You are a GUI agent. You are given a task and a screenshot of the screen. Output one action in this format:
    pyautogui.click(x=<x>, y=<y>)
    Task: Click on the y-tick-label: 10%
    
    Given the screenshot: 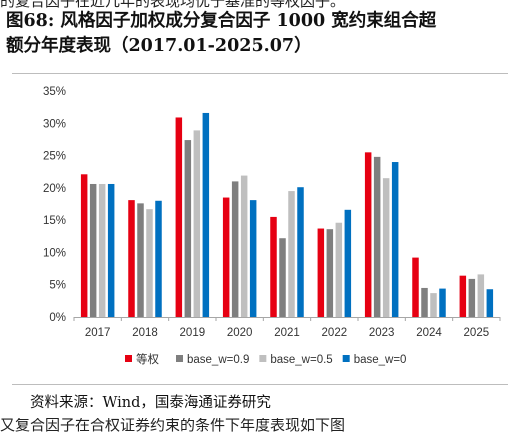 What is the action you would take?
    pyautogui.click(x=54, y=253)
    